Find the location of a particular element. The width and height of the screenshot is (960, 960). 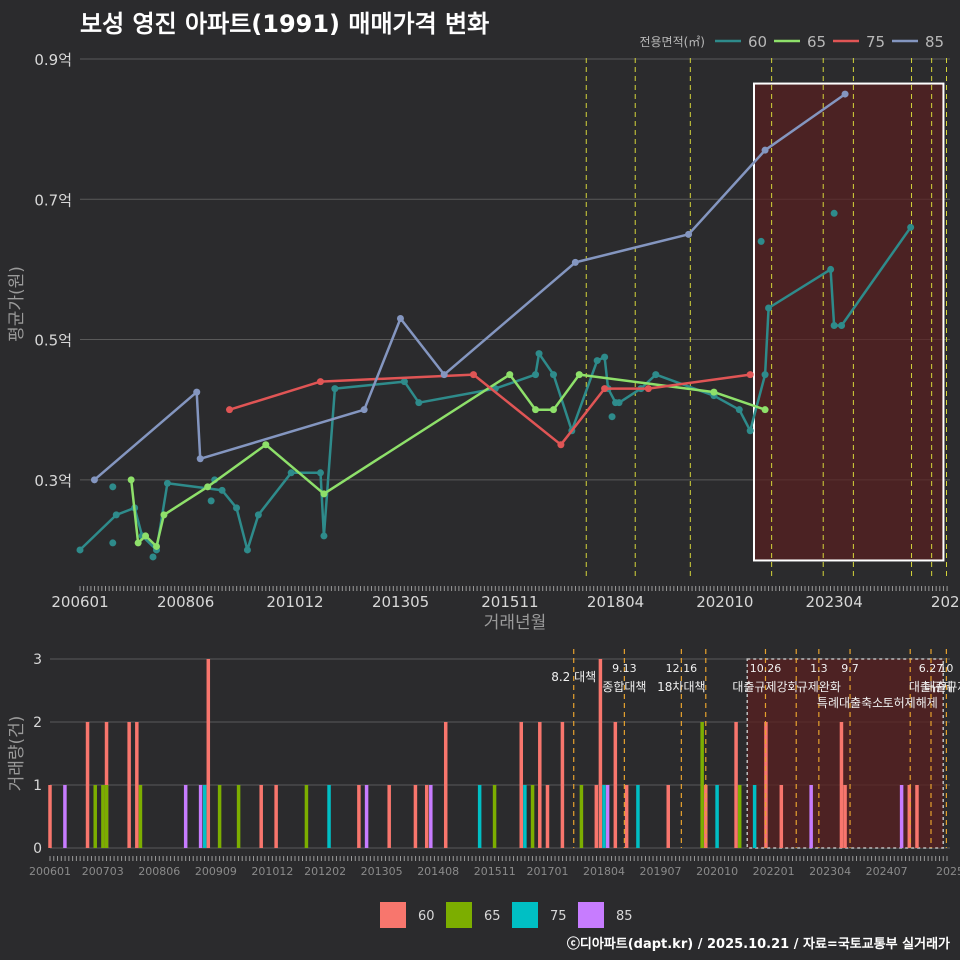

policy-date-label: 1.3 is located at coordinates (819, 668).